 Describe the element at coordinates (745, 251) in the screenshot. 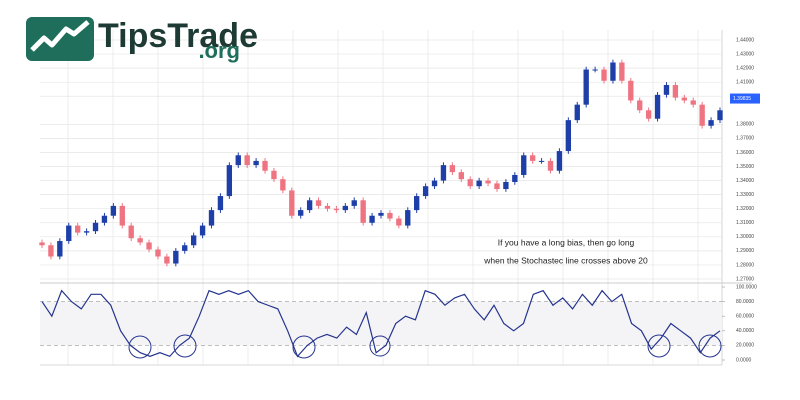

I see `y-tick-label: 1.29000` at that location.